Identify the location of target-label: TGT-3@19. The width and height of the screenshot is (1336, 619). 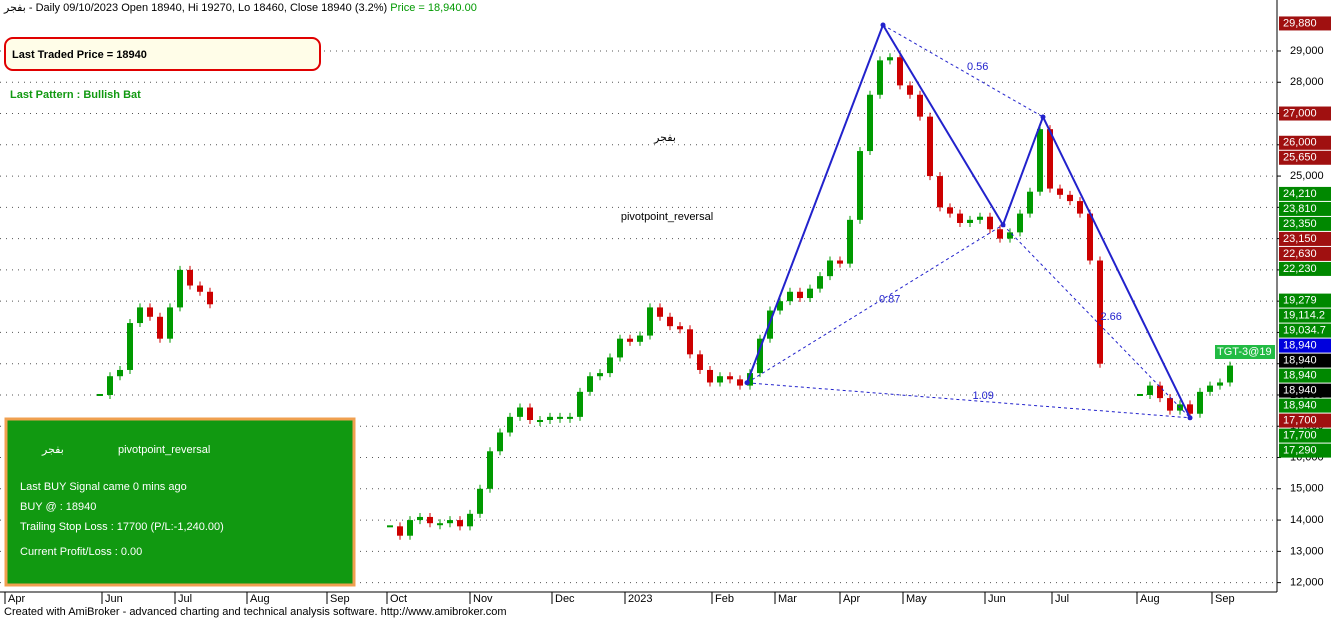
(1244, 352).